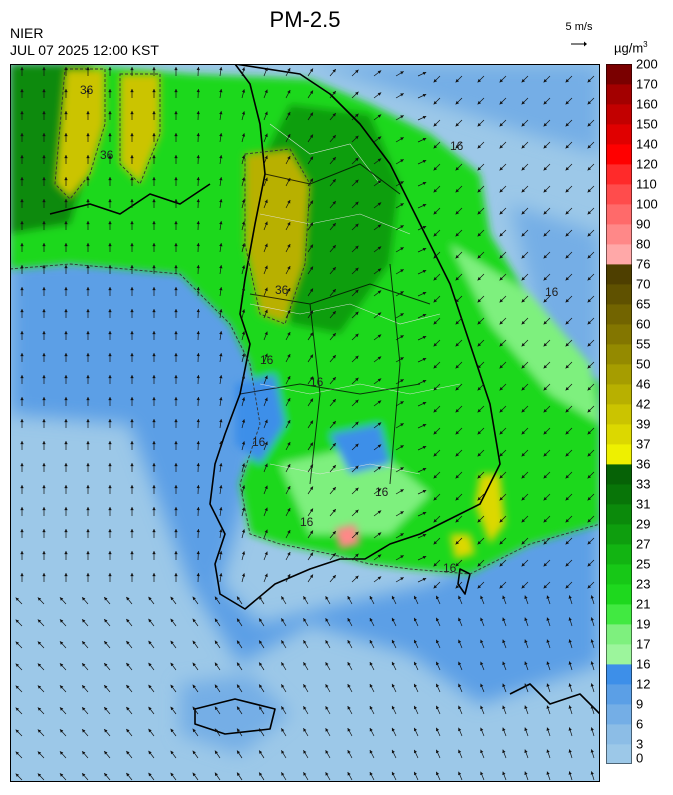 The height and width of the screenshot is (795, 673). Describe the element at coordinates (640, 758) in the screenshot. I see `colorbar-tick-label: 0` at that location.